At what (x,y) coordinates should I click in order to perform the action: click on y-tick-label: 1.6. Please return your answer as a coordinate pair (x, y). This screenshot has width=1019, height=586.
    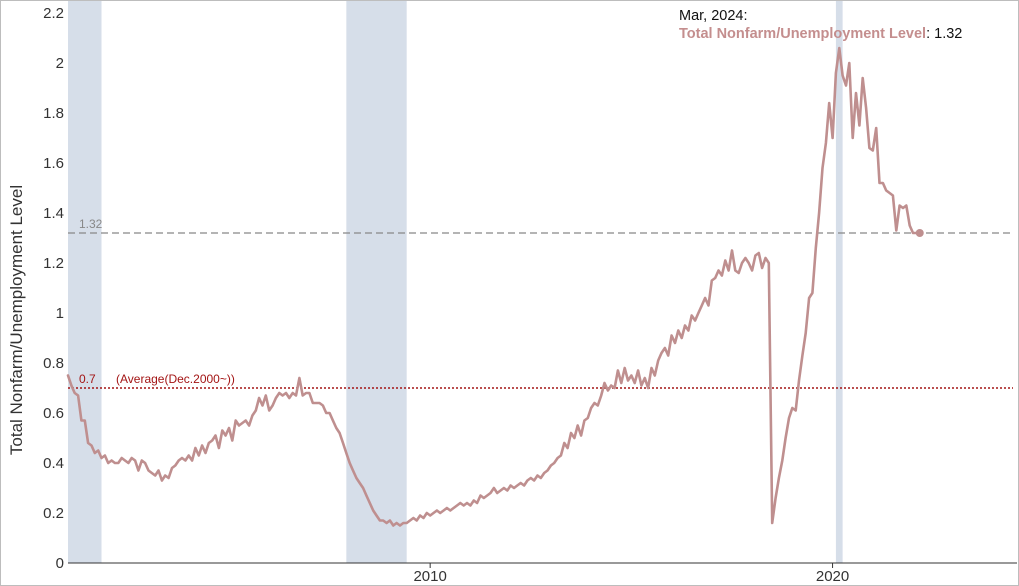
    Looking at the image, I should click on (53, 163).